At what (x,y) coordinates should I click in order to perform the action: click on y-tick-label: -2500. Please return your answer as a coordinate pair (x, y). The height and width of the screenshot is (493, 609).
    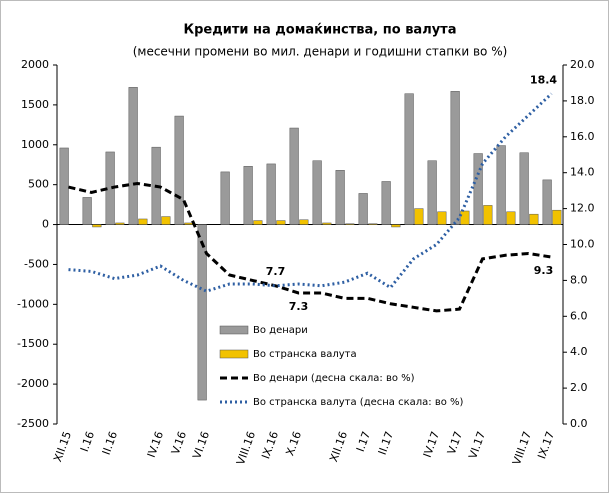
    Looking at the image, I should click on (33, 423).